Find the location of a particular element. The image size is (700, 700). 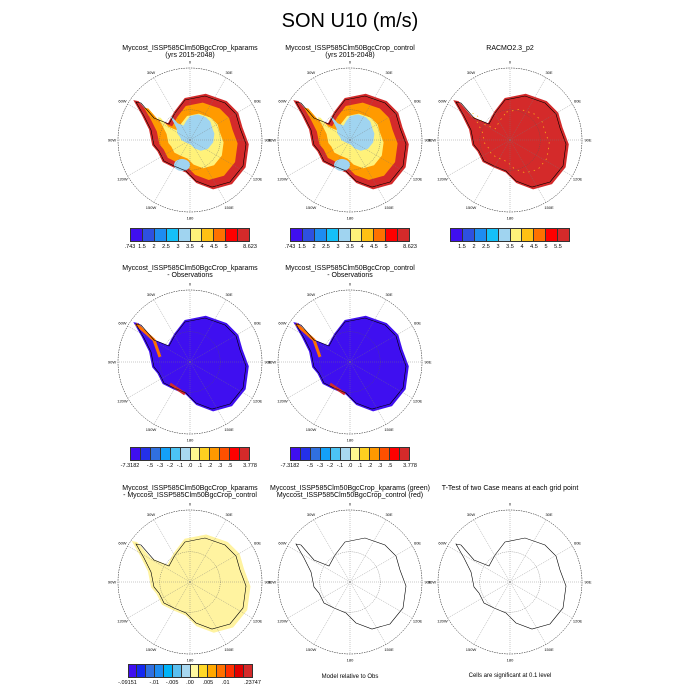

colorbar: -7.3182 -.5 -.3 -.2 -.1.0 .1 .2 .3 .5 3.778 is located at coordinates (189, 462).